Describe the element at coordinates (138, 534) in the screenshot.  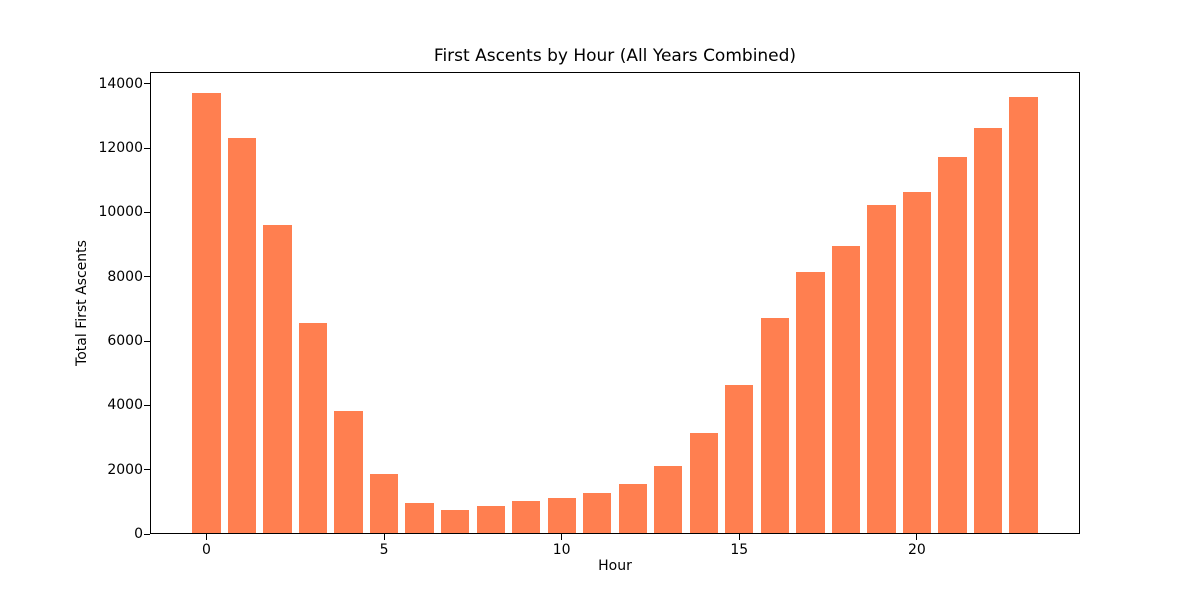
I see `y-tick-label: 0` at that location.